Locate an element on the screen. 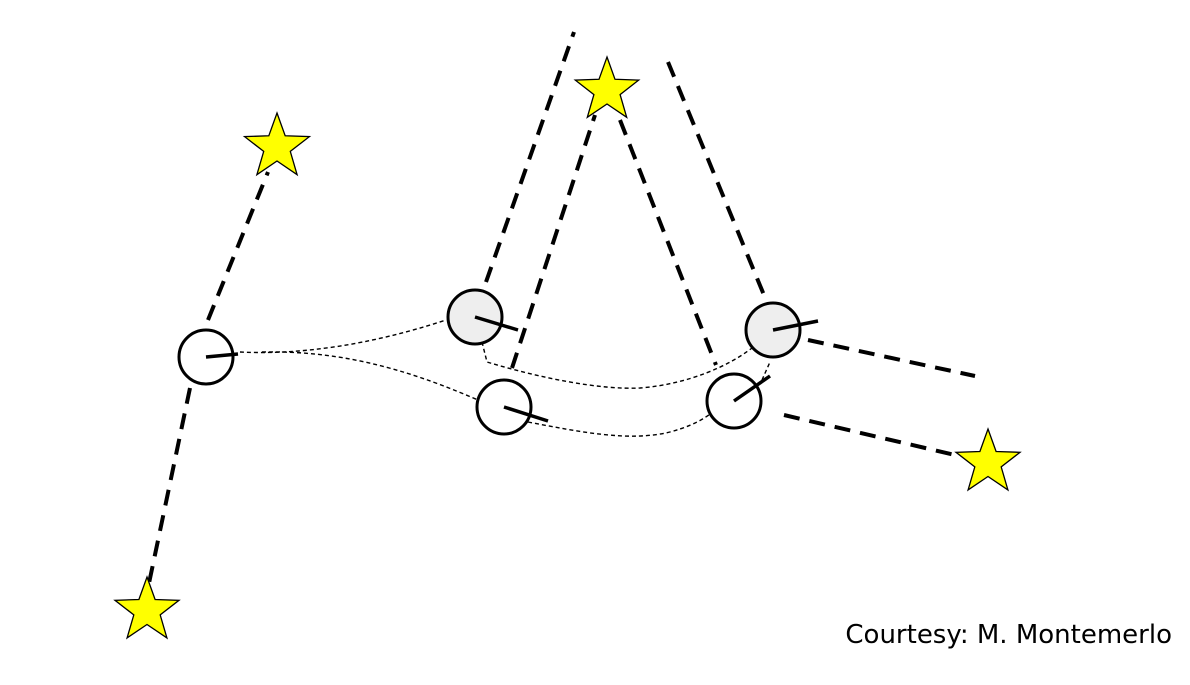  trajectory-curves is located at coordinates (505, 378).